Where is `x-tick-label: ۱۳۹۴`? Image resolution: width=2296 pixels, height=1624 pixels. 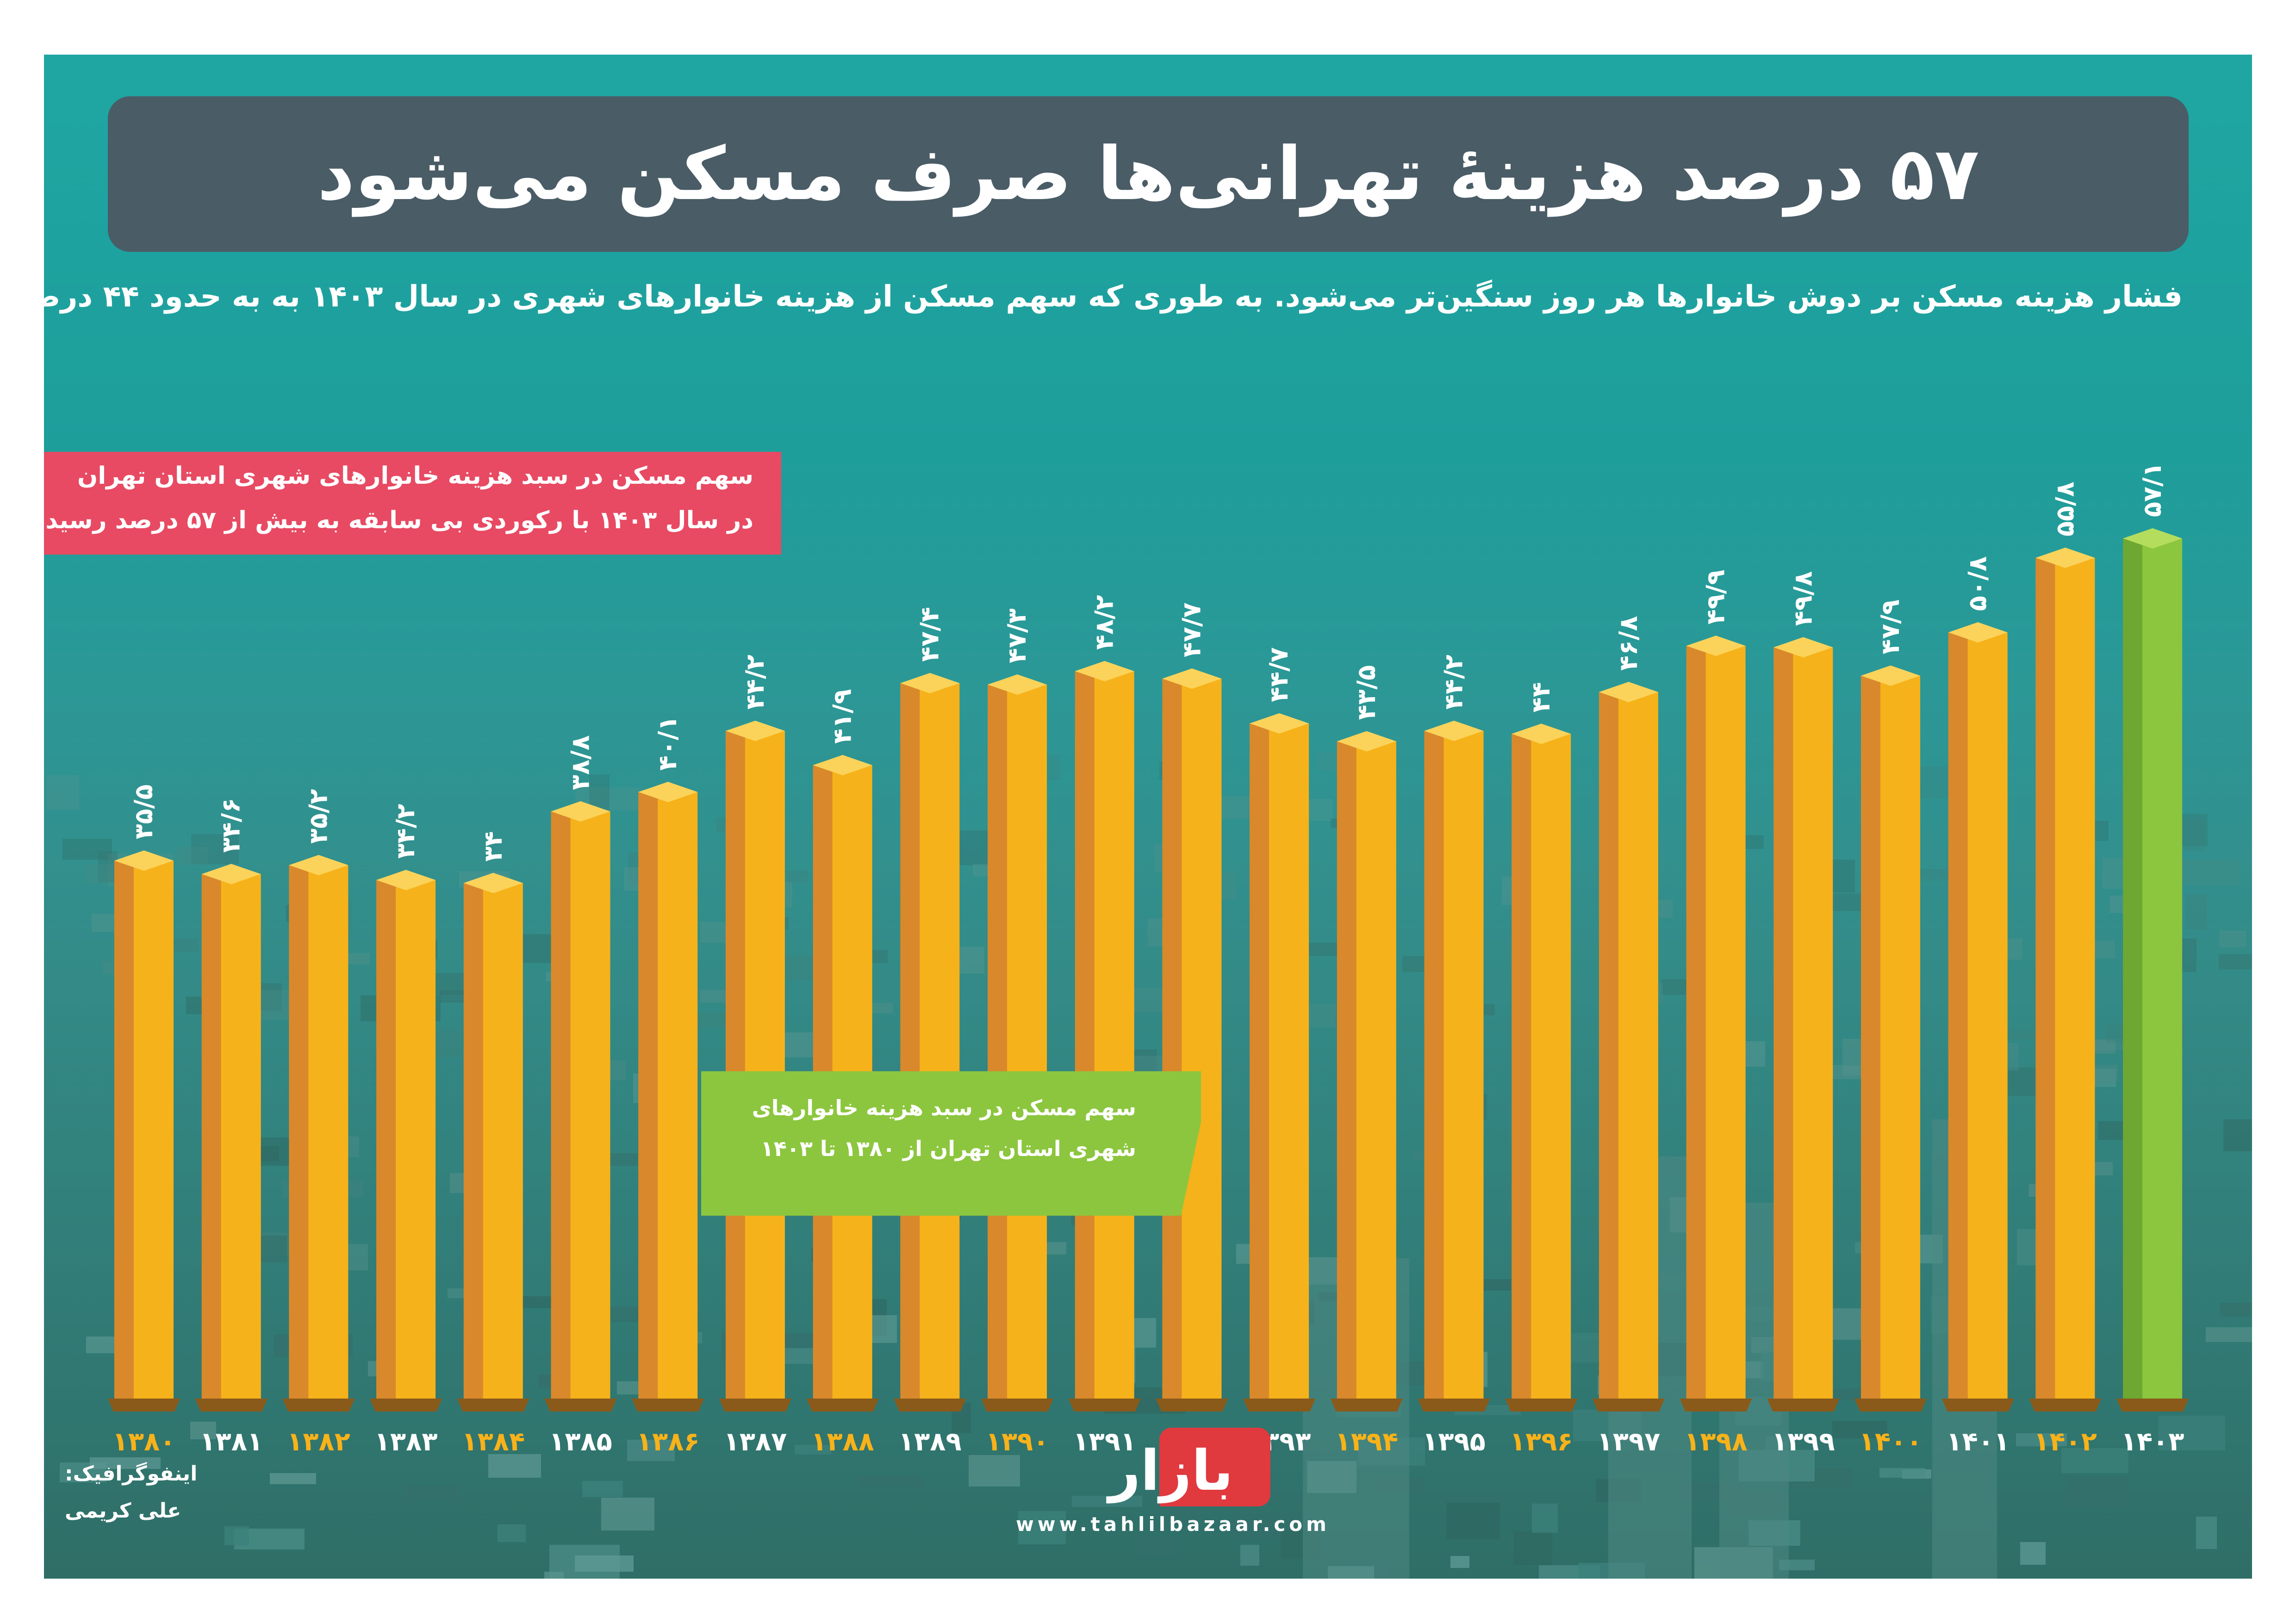
x-tick-label: ۱۳۹۴ is located at coordinates (1366, 1442).